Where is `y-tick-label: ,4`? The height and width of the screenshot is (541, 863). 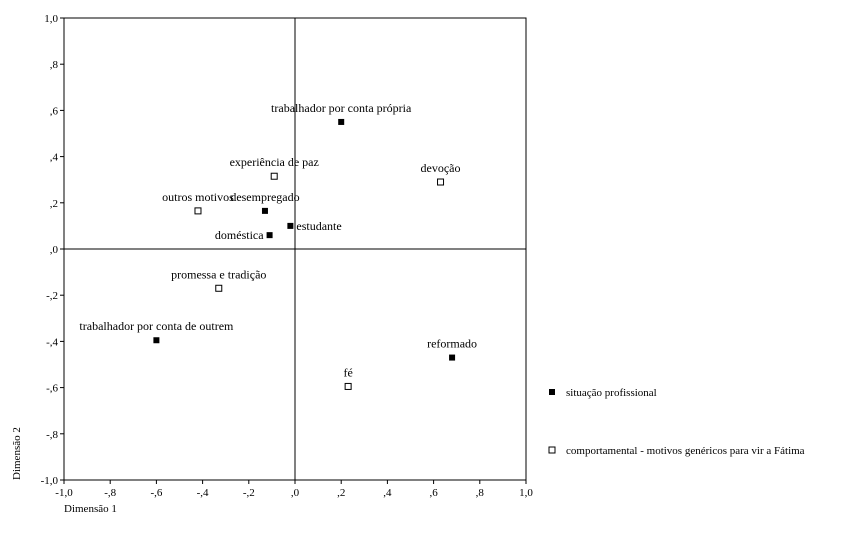 y-tick-label: ,4 is located at coordinates (54, 158).